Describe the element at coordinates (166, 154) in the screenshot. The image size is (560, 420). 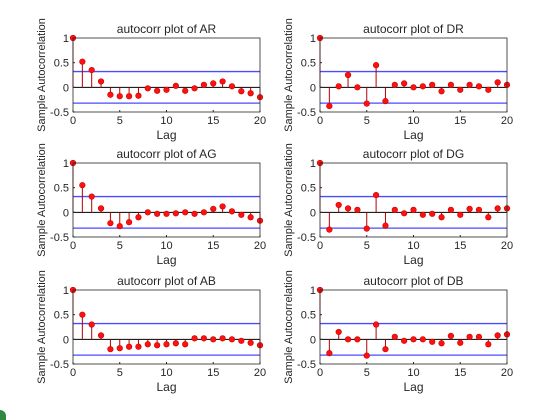
I see `subplot-title: autocorr plot of AG` at that location.